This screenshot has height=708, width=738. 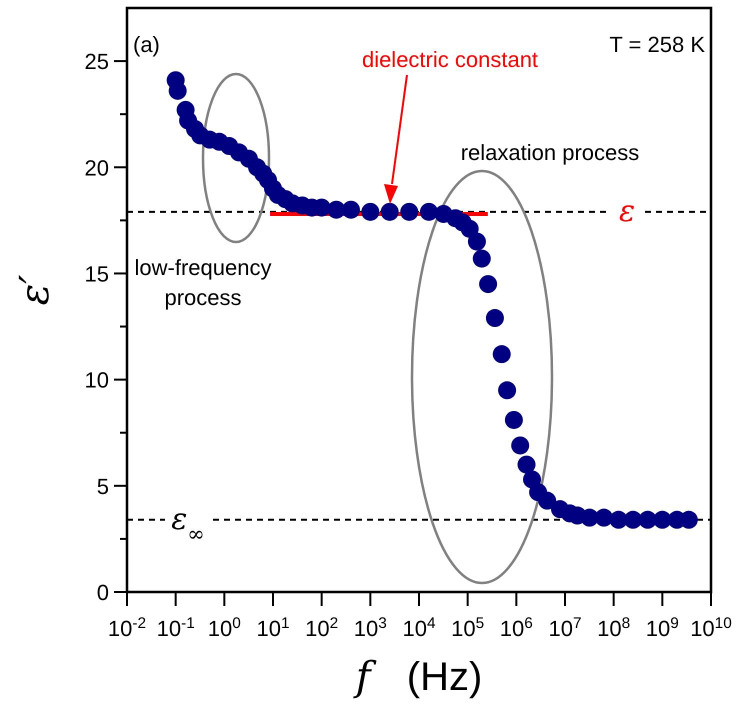 I want to click on y-tick-label: 20, so click(x=96, y=167).